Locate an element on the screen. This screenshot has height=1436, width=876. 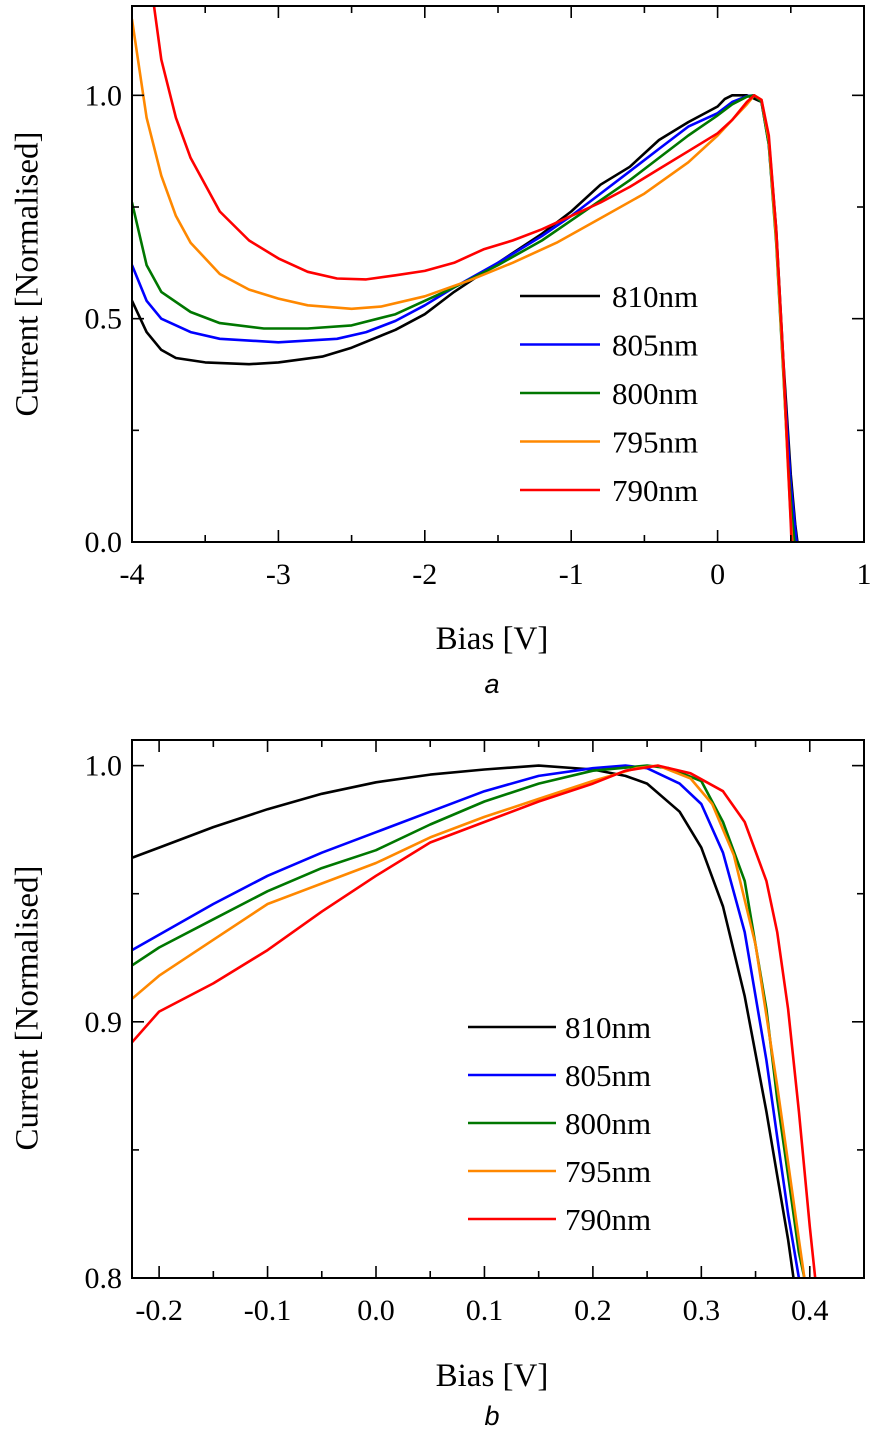
panel-label: a is located at coordinates (491, 684).